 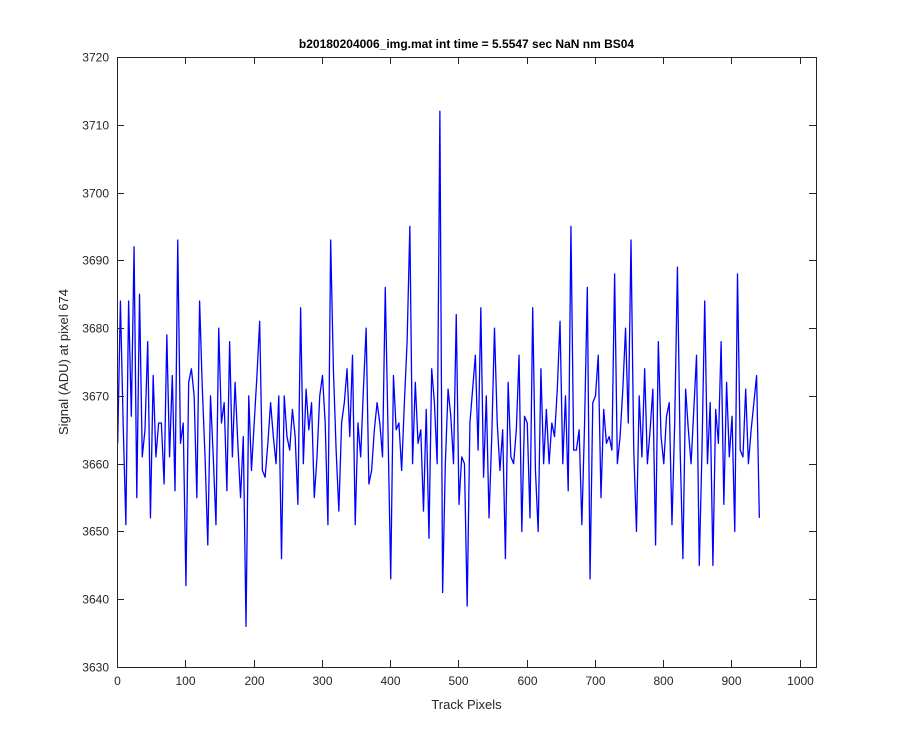 What do you see at coordinates (95, 397) in the screenshot?
I see `y-tick-label: 3670` at bounding box center [95, 397].